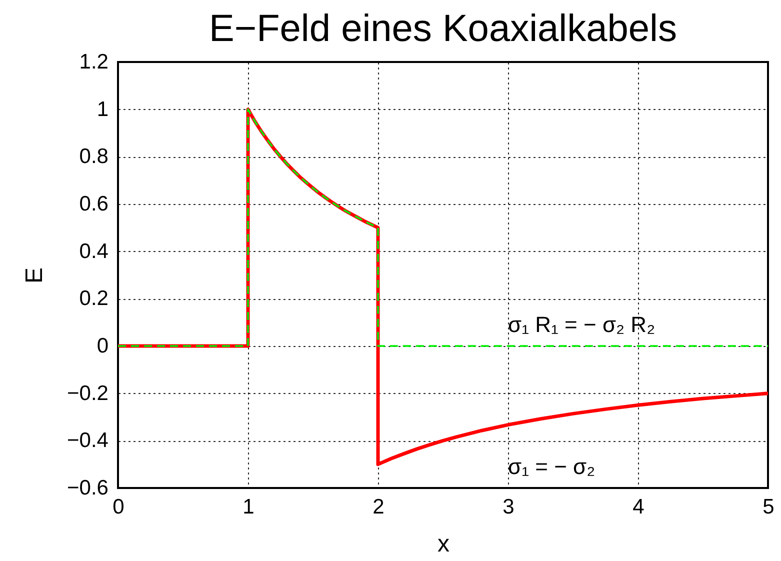  I want to click on y-tick-label: −0.2, so click(87, 393).